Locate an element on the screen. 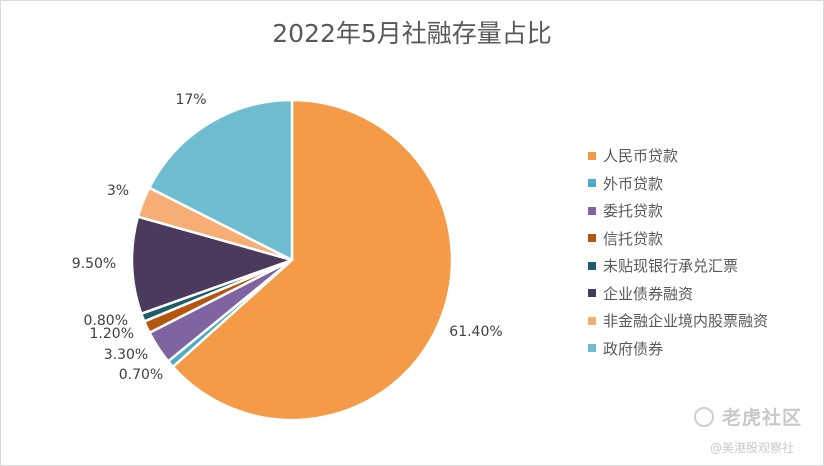 This screenshot has width=824, height=466. legend-item-4: 信托贷款 is located at coordinates (678, 239).